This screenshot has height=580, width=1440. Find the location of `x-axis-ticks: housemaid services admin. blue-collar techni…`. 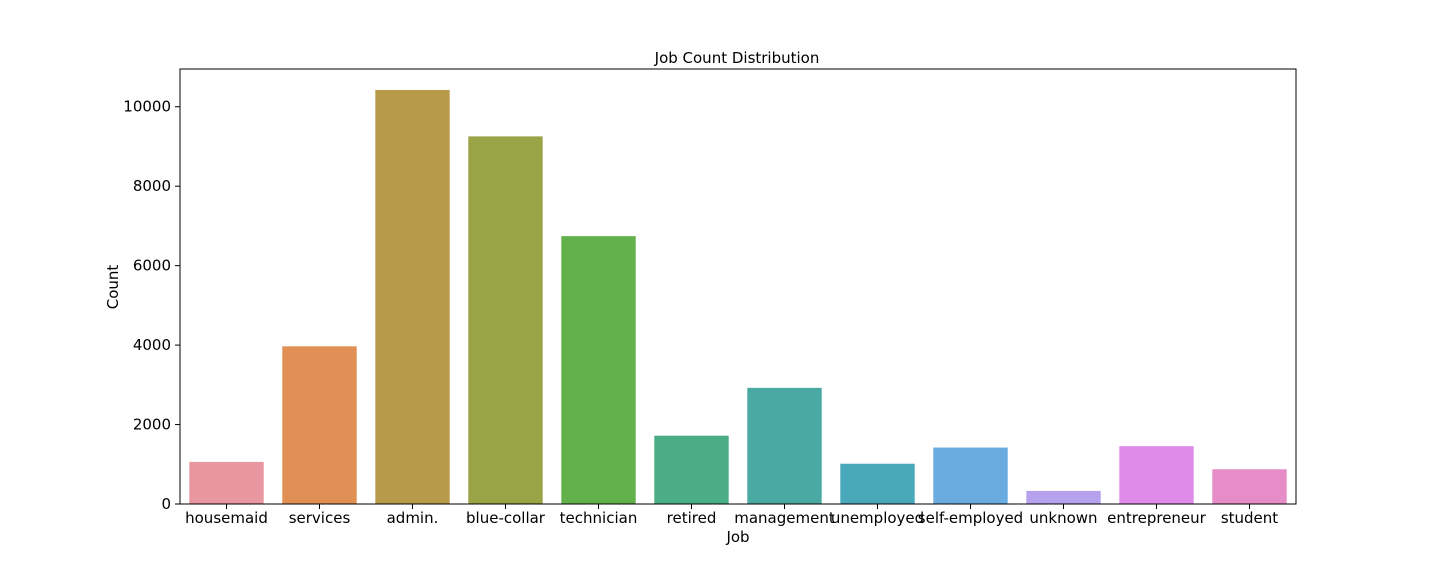

x-axis-ticks: housemaid services admin. blue-collar techni… is located at coordinates (731, 515).